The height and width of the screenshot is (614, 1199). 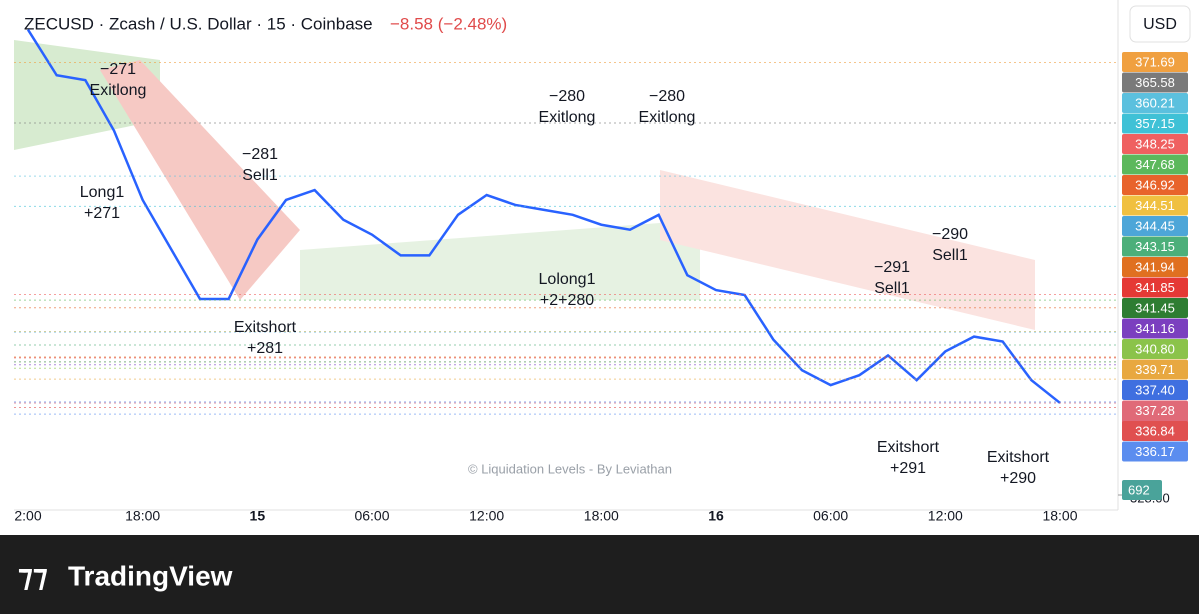 I want to click on signal-label: +290, so click(x=1018, y=478).